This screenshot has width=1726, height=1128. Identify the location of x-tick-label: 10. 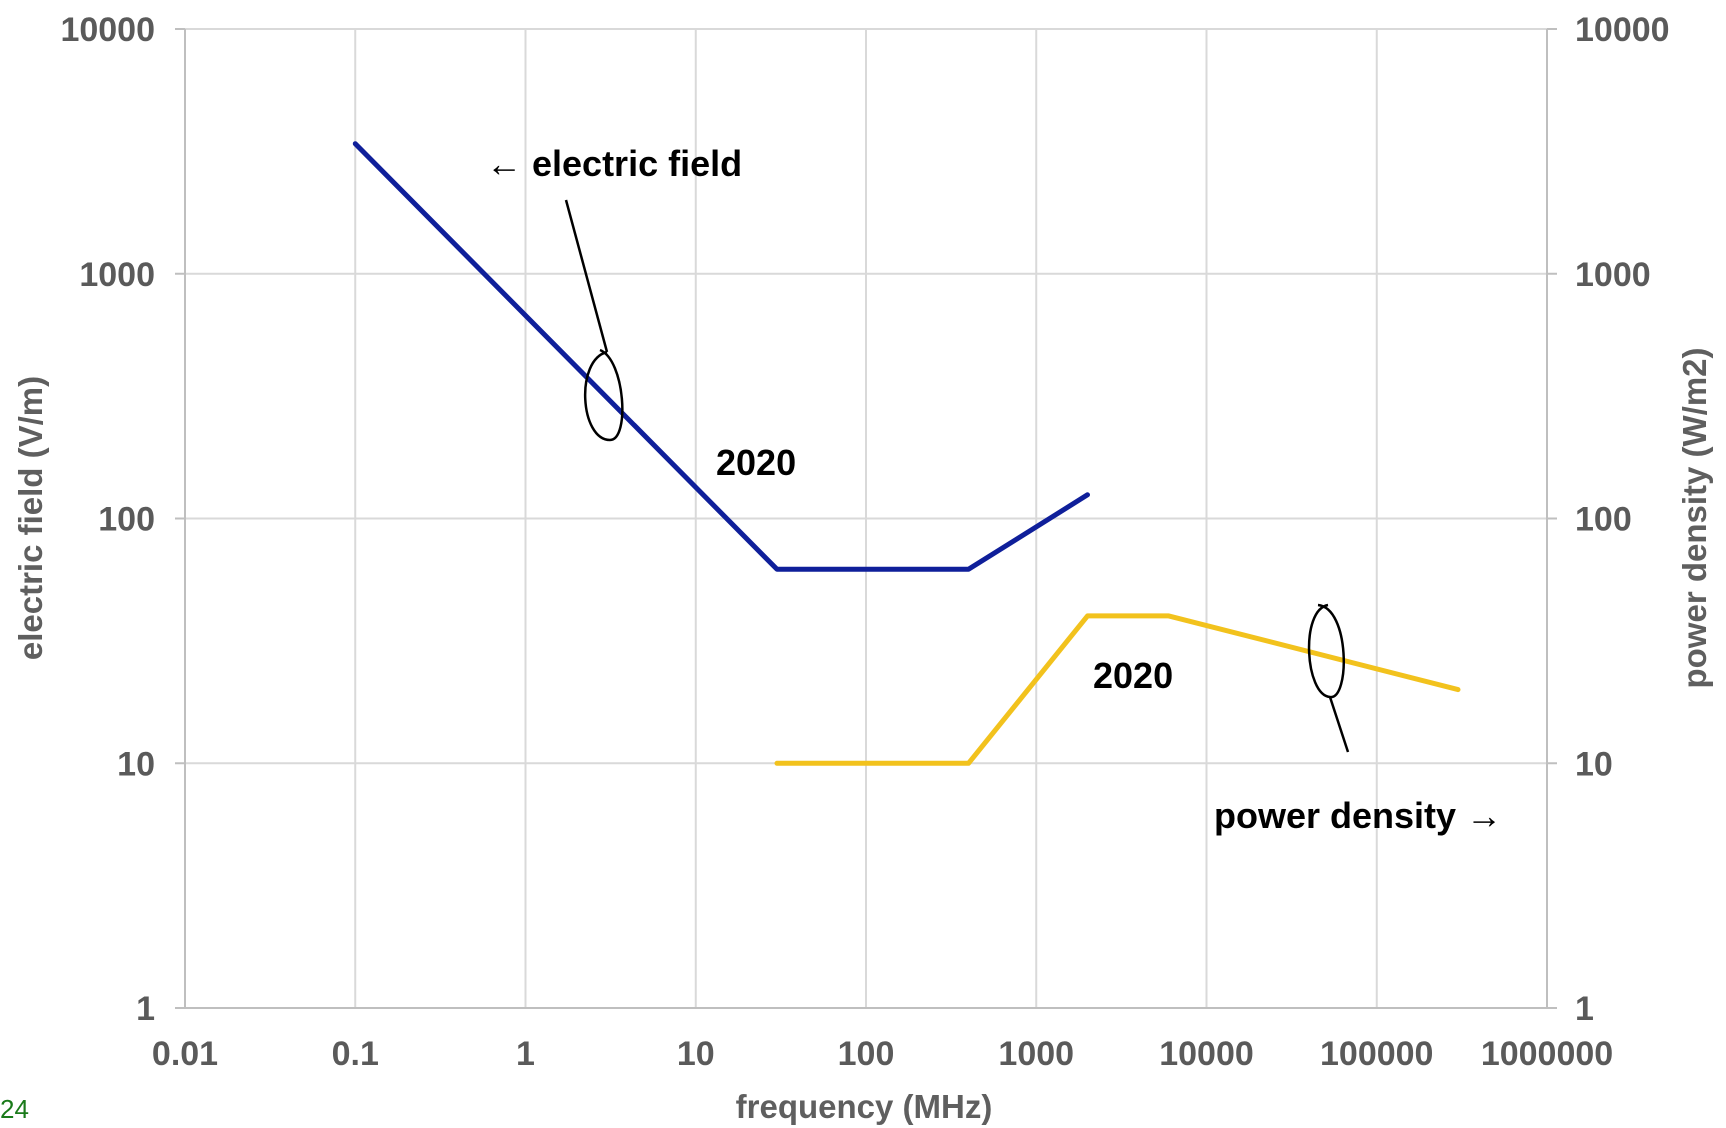
(696, 1054).